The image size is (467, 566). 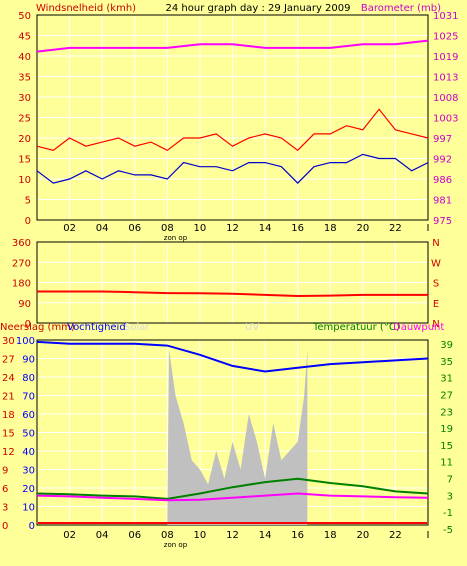 What do you see at coordinates (28, 397) in the screenshot?
I see `humidity-axis-tick: 70` at bounding box center [28, 397].